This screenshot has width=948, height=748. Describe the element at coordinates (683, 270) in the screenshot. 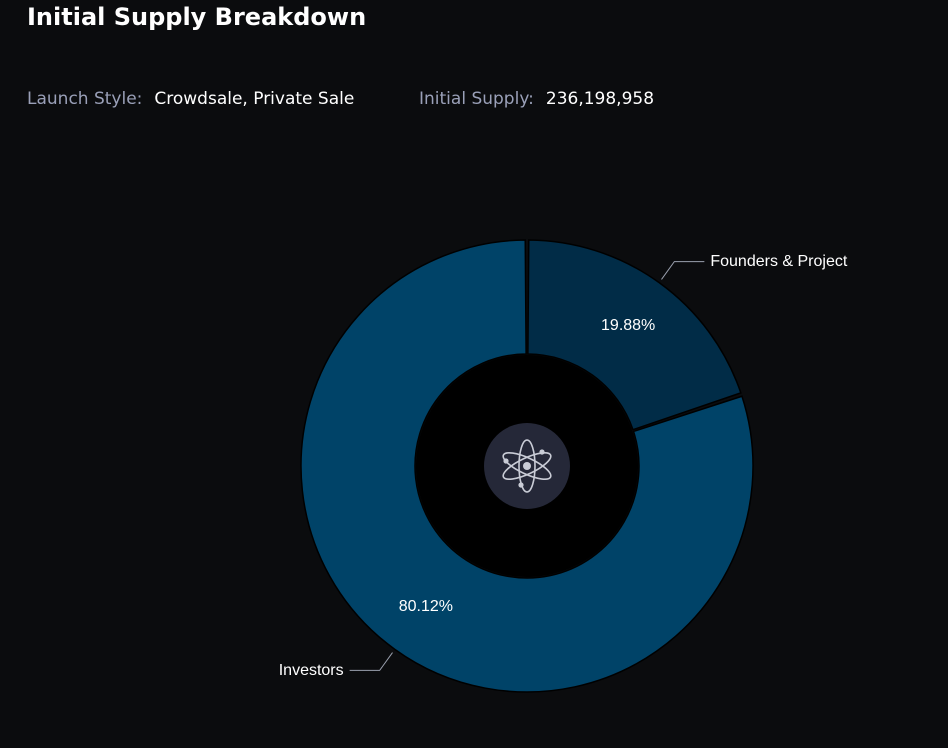

I see `leader-line-founders-project` at that location.